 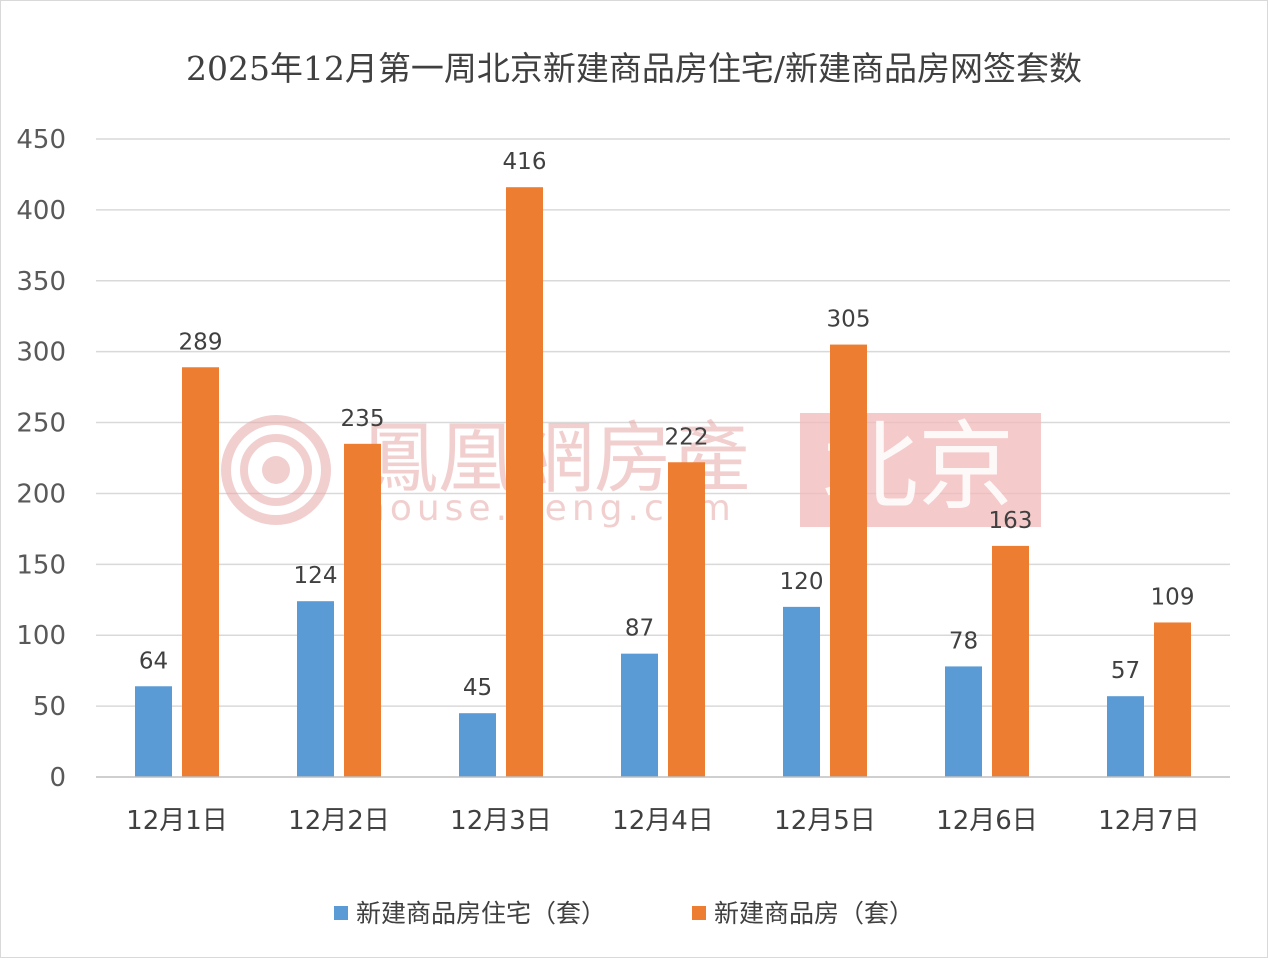 I want to click on chart-title: 2025年12月第一周北京新建商品房住宅/新建商品房网签套数, so click(x=634, y=68).